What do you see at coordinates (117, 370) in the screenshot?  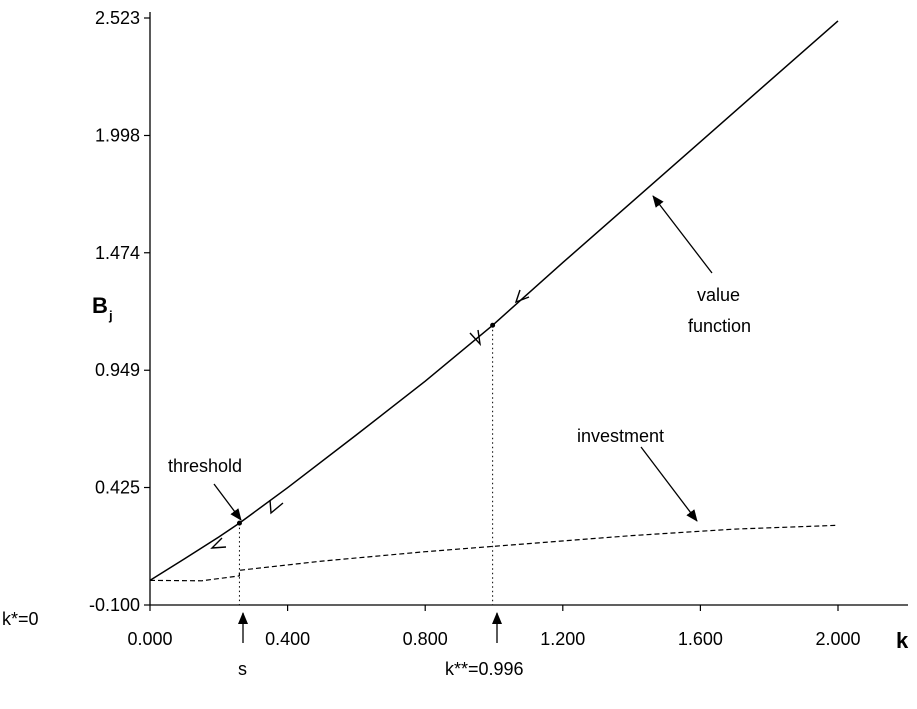 I see `y-tick-label: 0.949` at bounding box center [117, 370].